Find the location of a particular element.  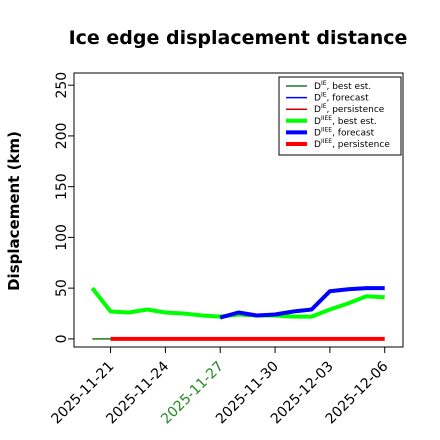

legend-entry: DIE, forecast is located at coordinates (341, 98).